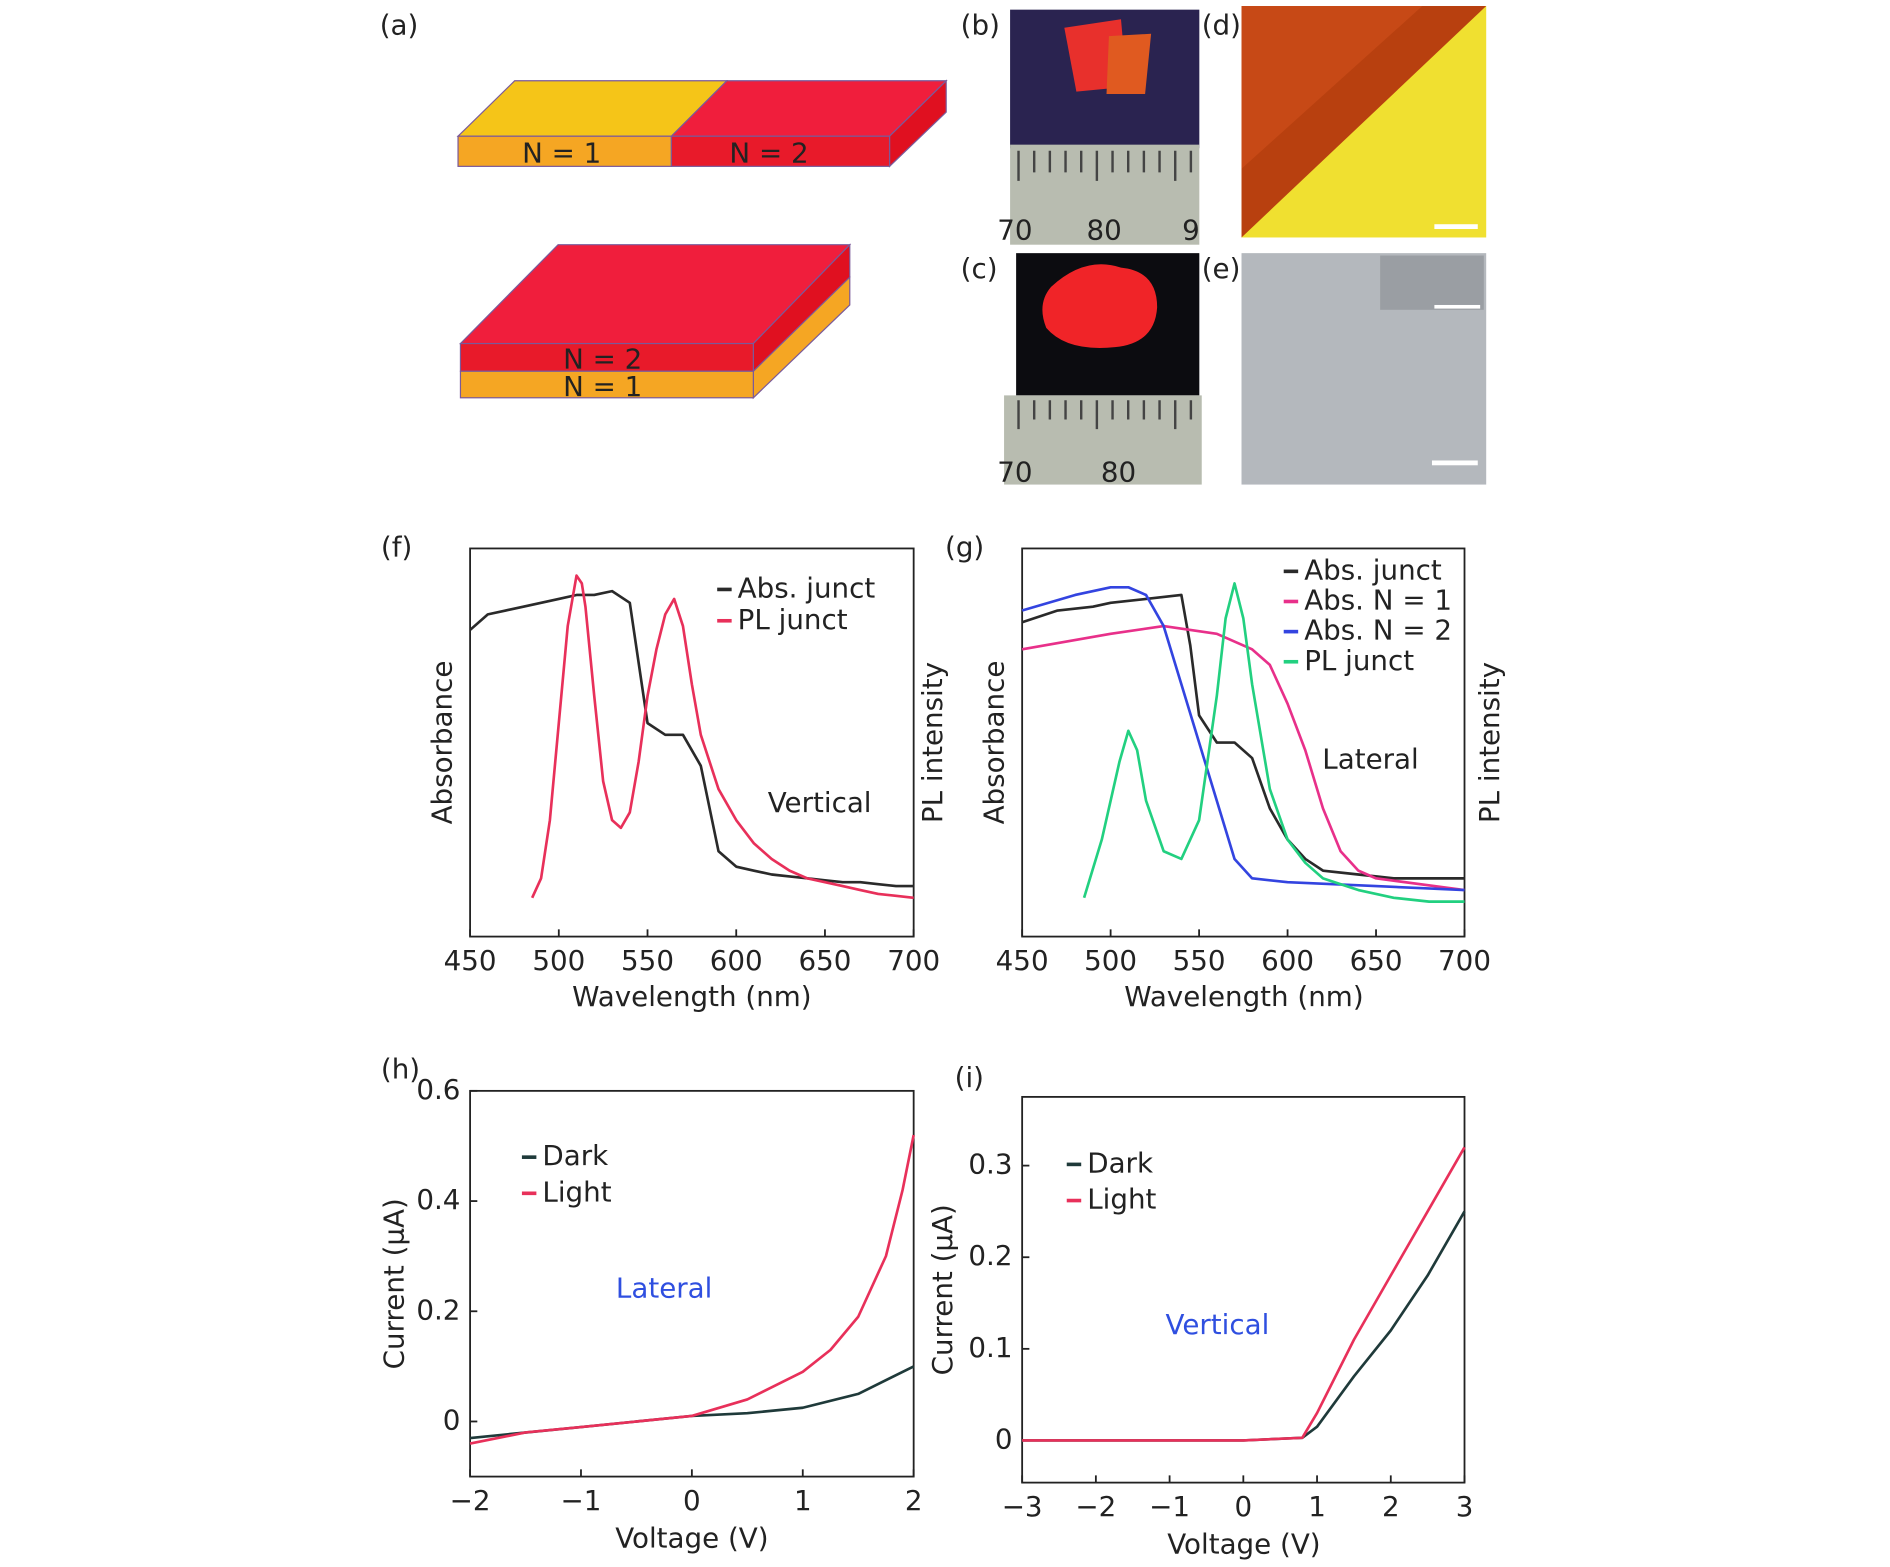  I want to click on panel-c: (c) 70 80, so click(1081, 370).